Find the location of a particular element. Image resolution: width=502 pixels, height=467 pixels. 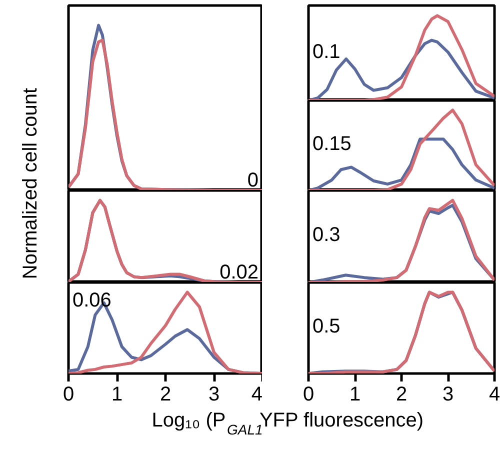

annotation: 0.02 is located at coordinates (239, 273).